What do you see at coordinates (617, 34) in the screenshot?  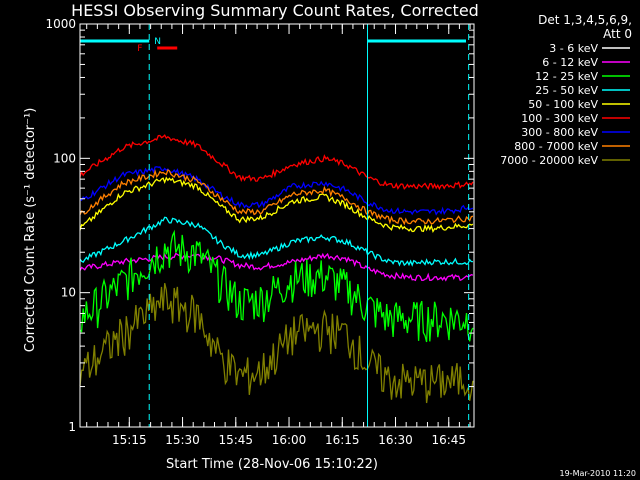 I see `legend-header-line-2: Att 0` at bounding box center [617, 34].